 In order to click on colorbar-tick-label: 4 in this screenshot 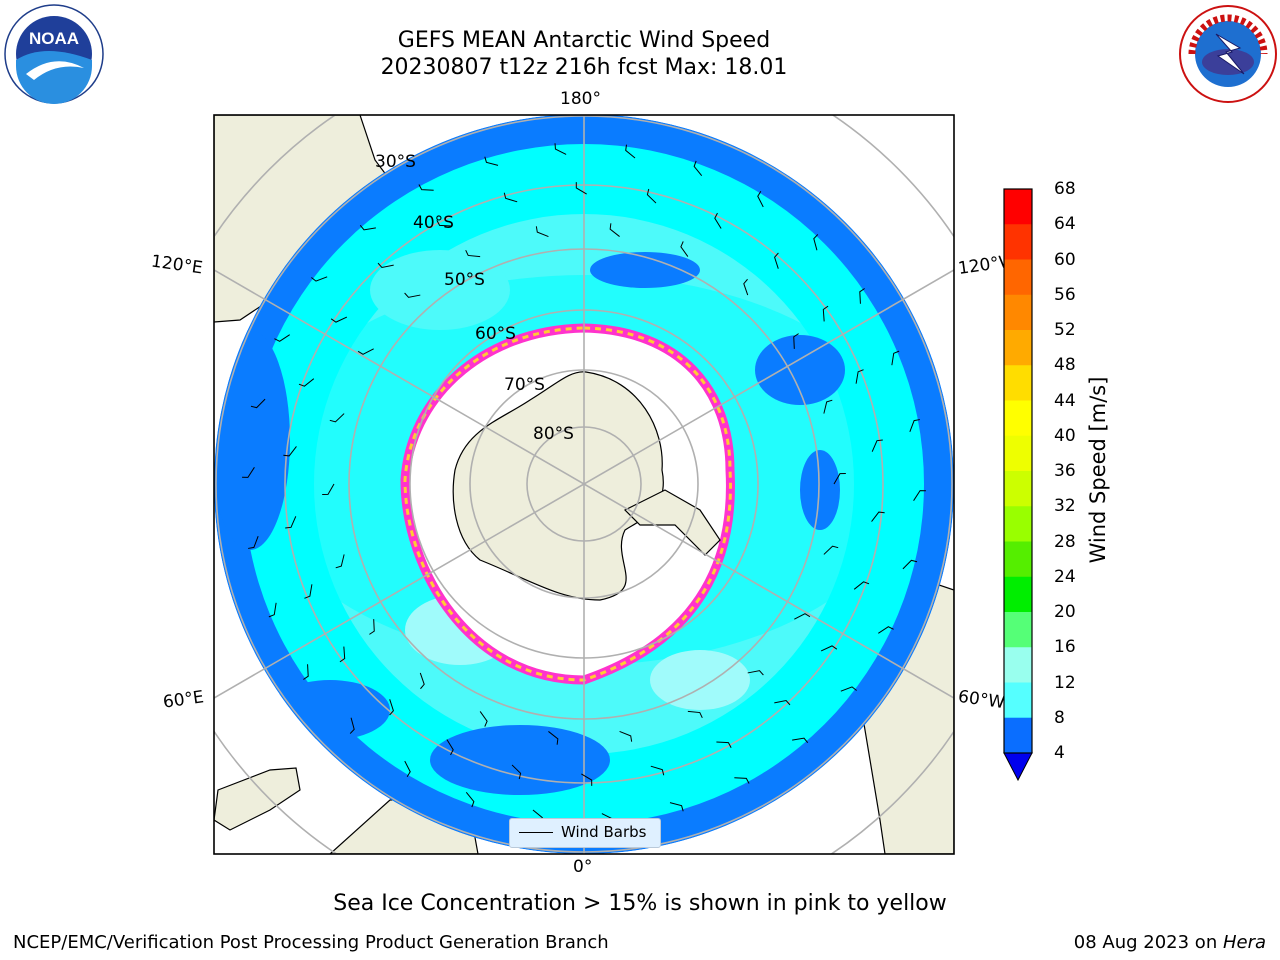, I will do `click(1059, 753)`.